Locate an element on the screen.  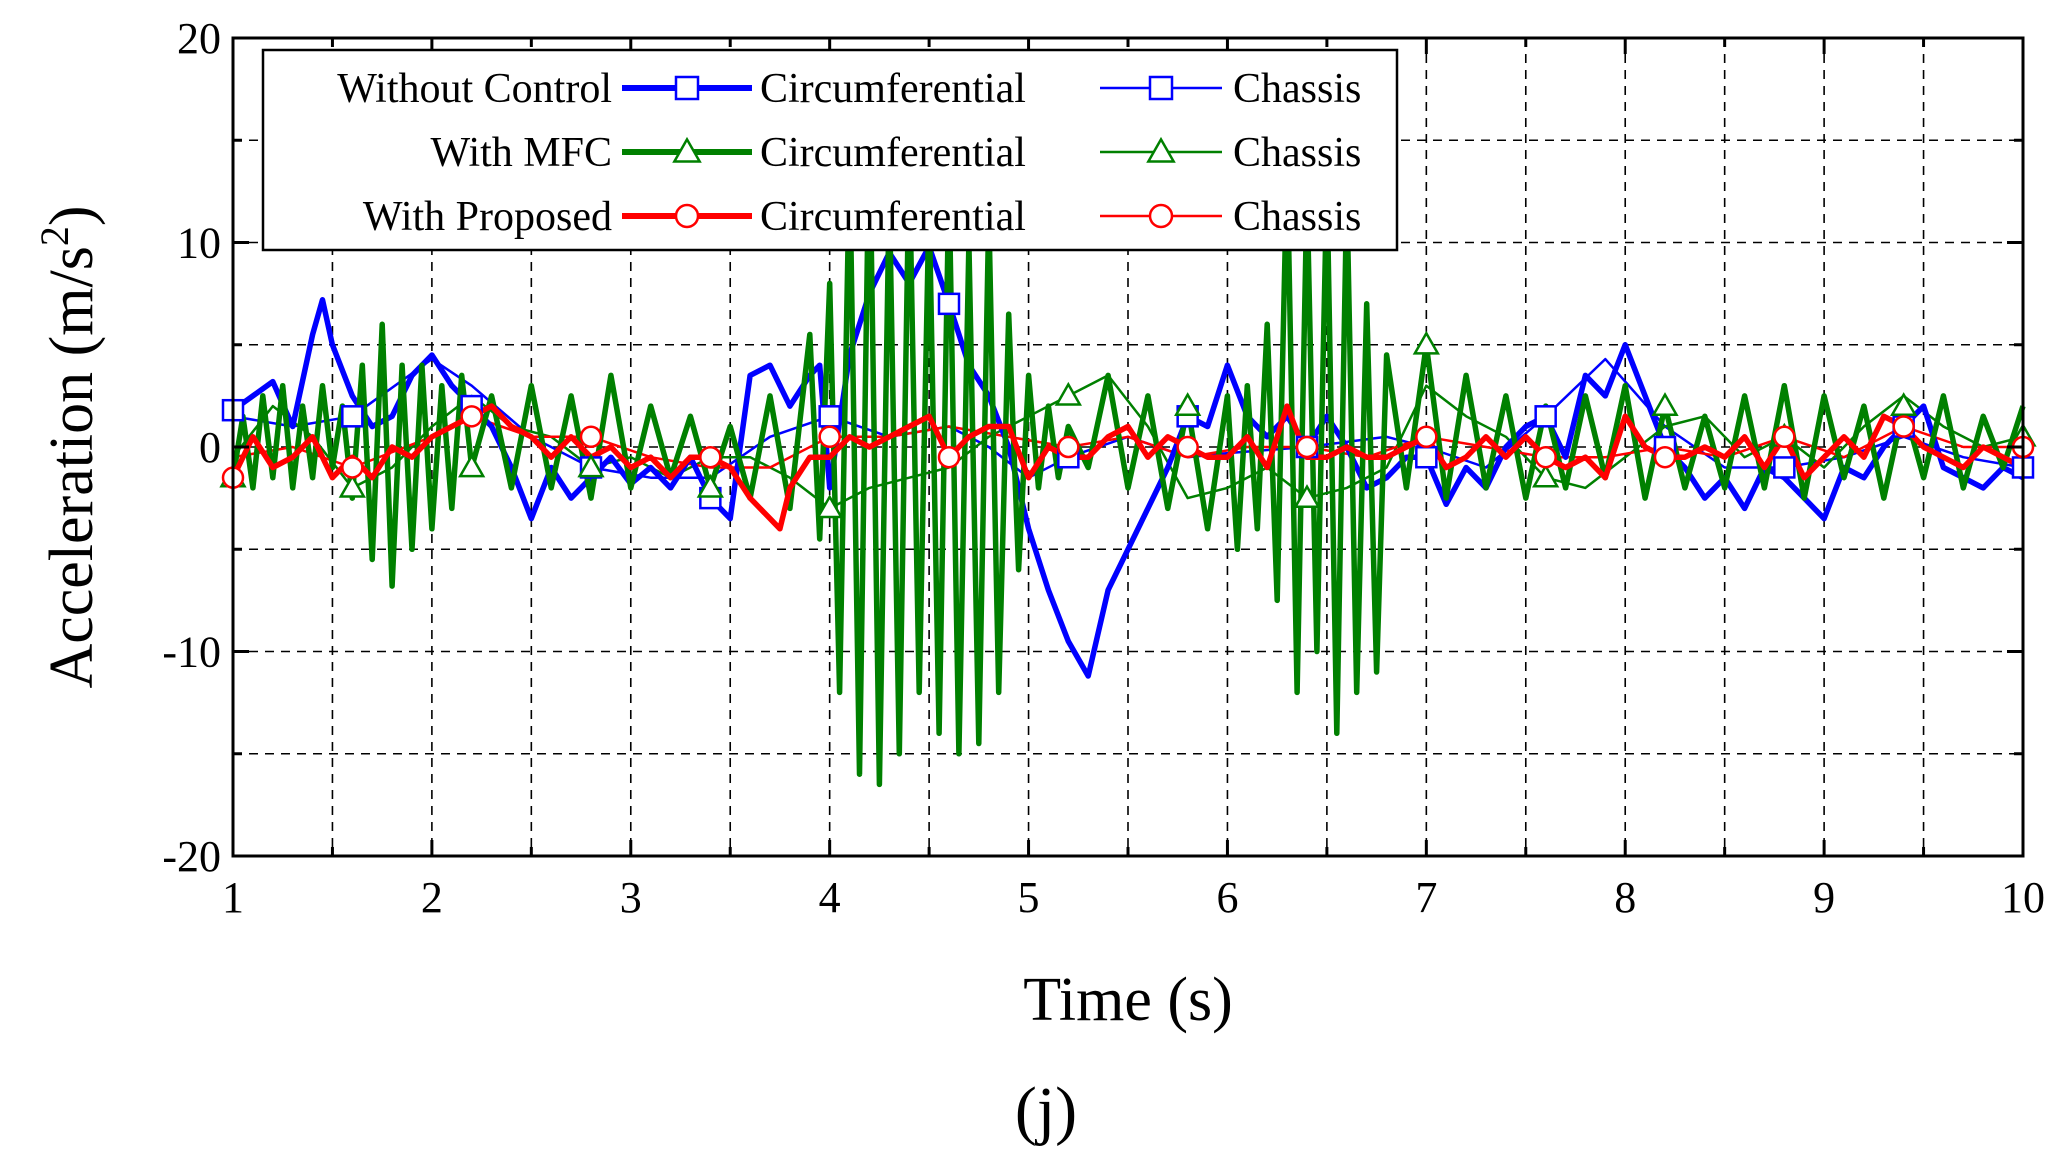
x-tick-label: 4 is located at coordinates (830, 897).